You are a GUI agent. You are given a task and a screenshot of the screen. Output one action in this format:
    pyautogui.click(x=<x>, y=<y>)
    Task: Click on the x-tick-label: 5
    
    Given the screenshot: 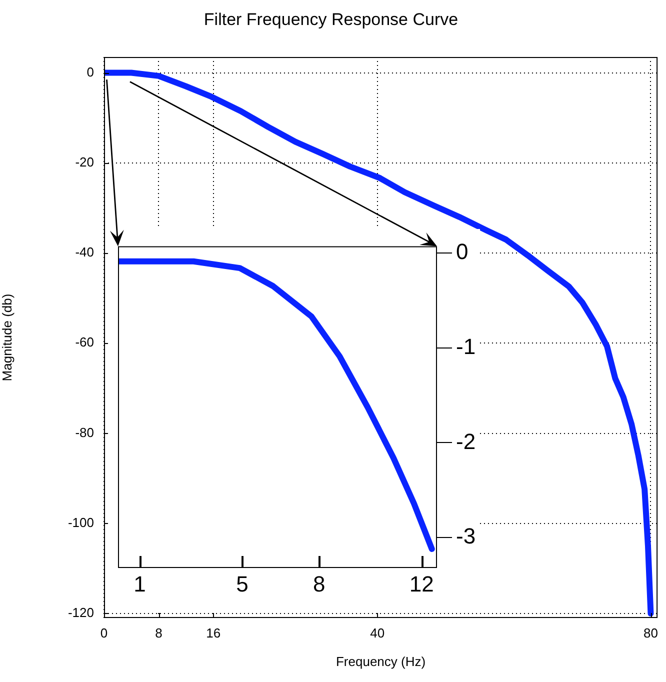 What is the action you would take?
    pyautogui.click(x=242, y=583)
    